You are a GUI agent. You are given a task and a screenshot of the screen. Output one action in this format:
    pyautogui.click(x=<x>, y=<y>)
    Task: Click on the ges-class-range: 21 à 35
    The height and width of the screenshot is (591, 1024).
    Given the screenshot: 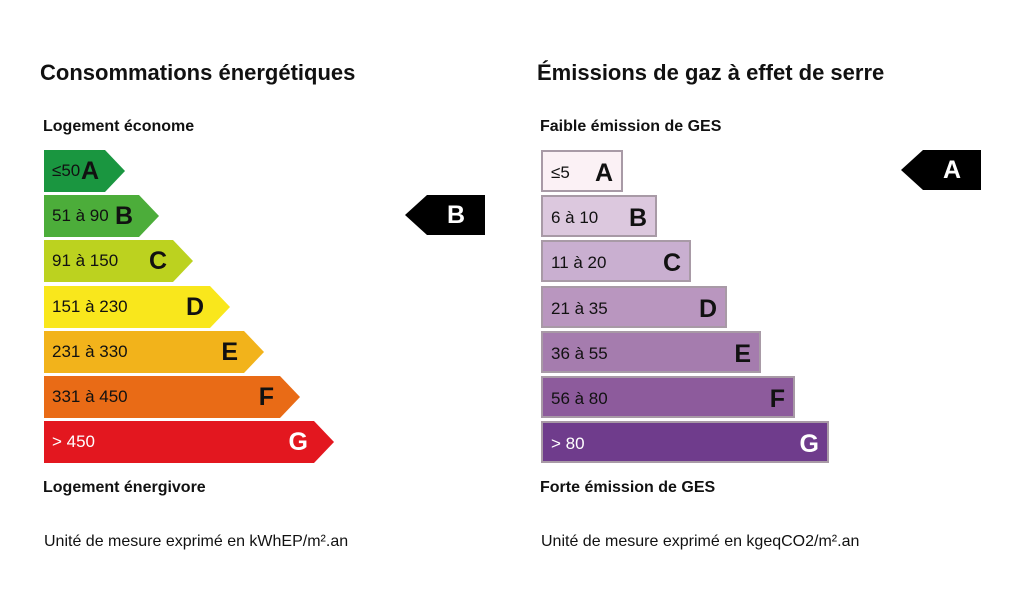 What is the action you would take?
    pyautogui.click(x=579, y=308)
    